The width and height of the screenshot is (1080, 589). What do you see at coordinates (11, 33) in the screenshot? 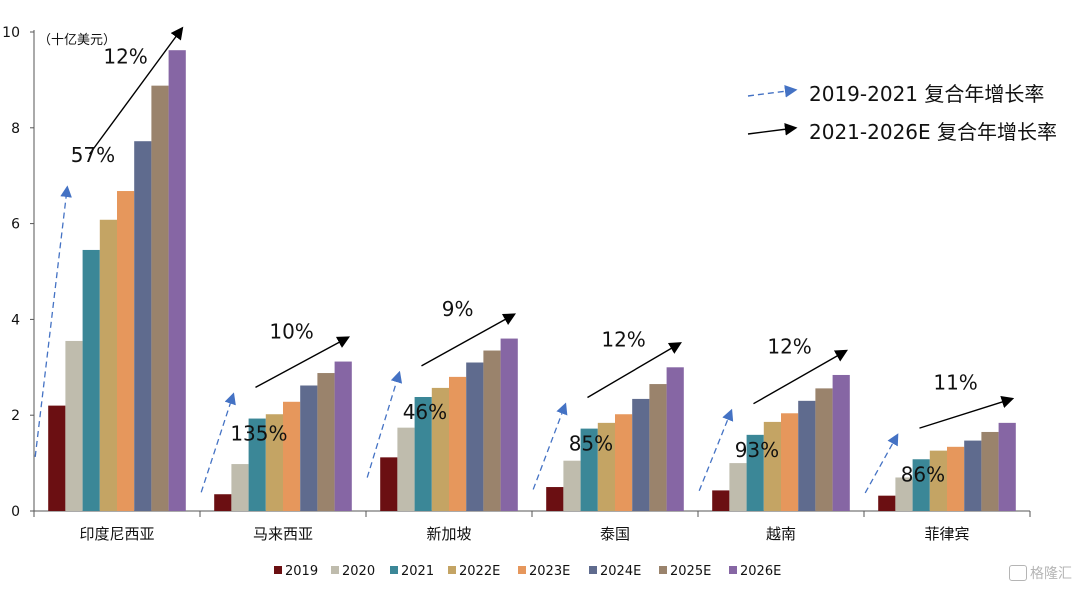
I see `y-tick-label: 10` at bounding box center [11, 33].